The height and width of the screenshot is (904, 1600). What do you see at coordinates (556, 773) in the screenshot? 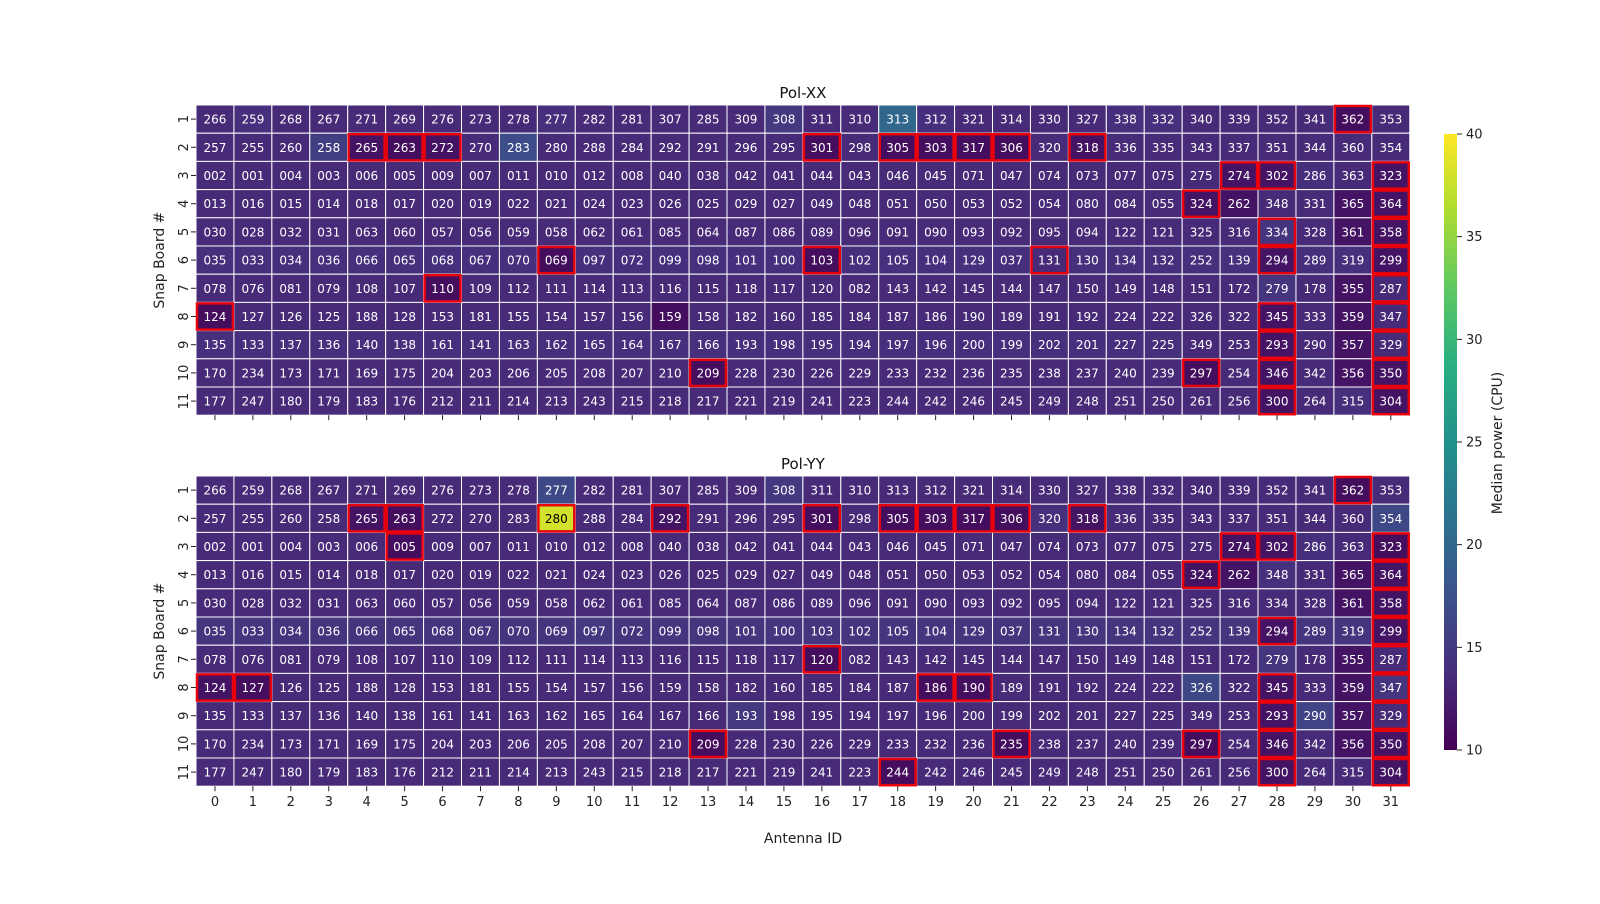
I see `cell-antenna-label: 213` at bounding box center [556, 773].